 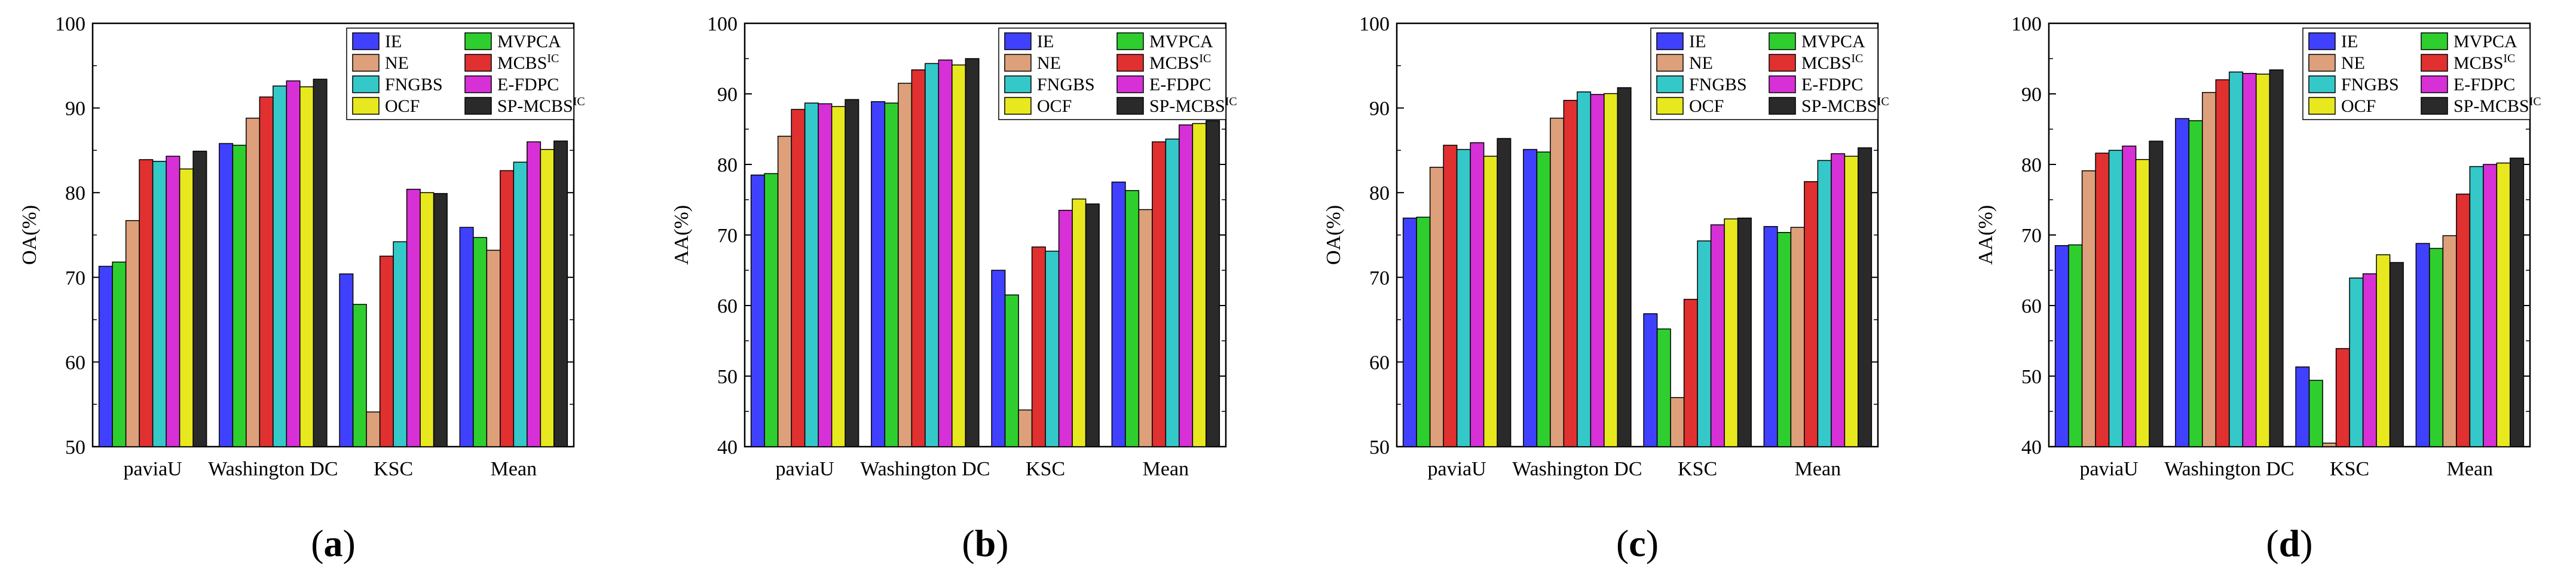 What do you see at coordinates (1079, 323) in the screenshot?
I see `bar-ocf-ksc` at bounding box center [1079, 323].